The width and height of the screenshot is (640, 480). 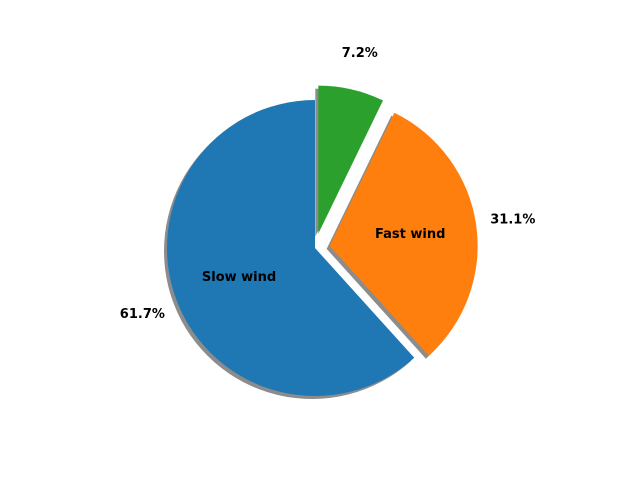 I want to click on slow-wind-name-label: Slow wind, so click(x=239, y=277).